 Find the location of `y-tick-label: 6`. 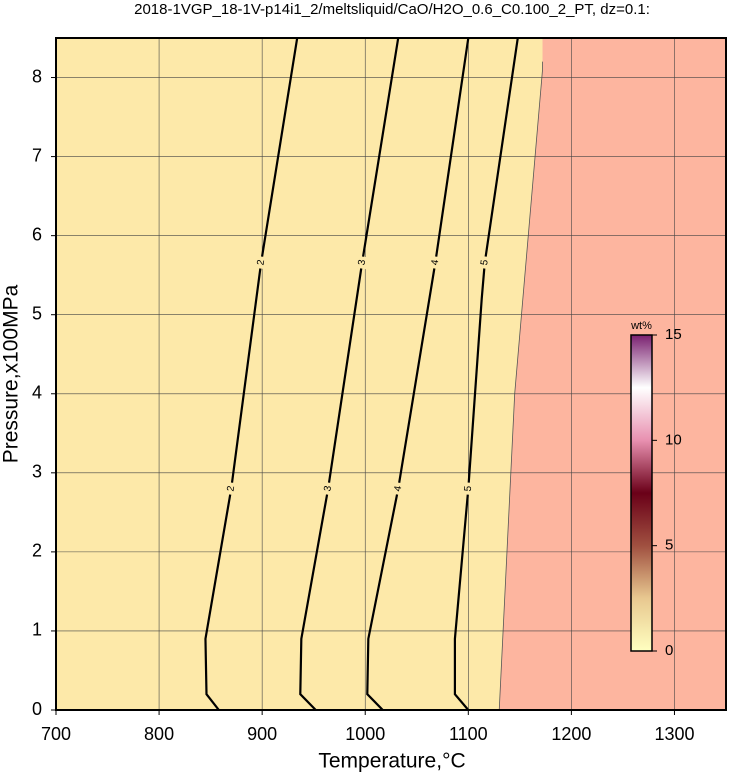

y-tick-label: 6 is located at coordinates (37, 234).